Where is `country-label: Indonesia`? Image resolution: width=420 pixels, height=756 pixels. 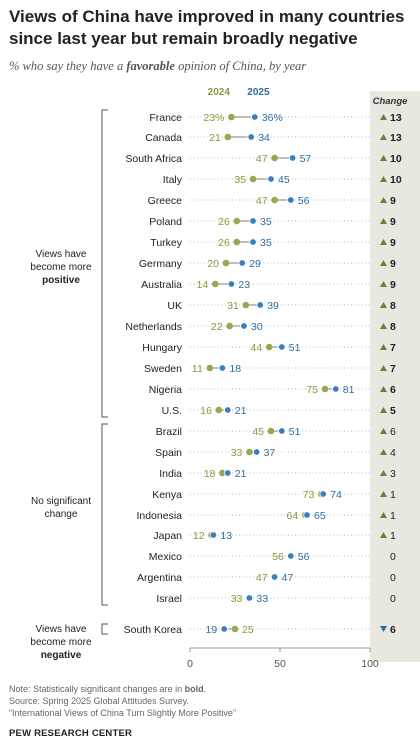
country-label: Indonesia is located at coordinates (159, 516).